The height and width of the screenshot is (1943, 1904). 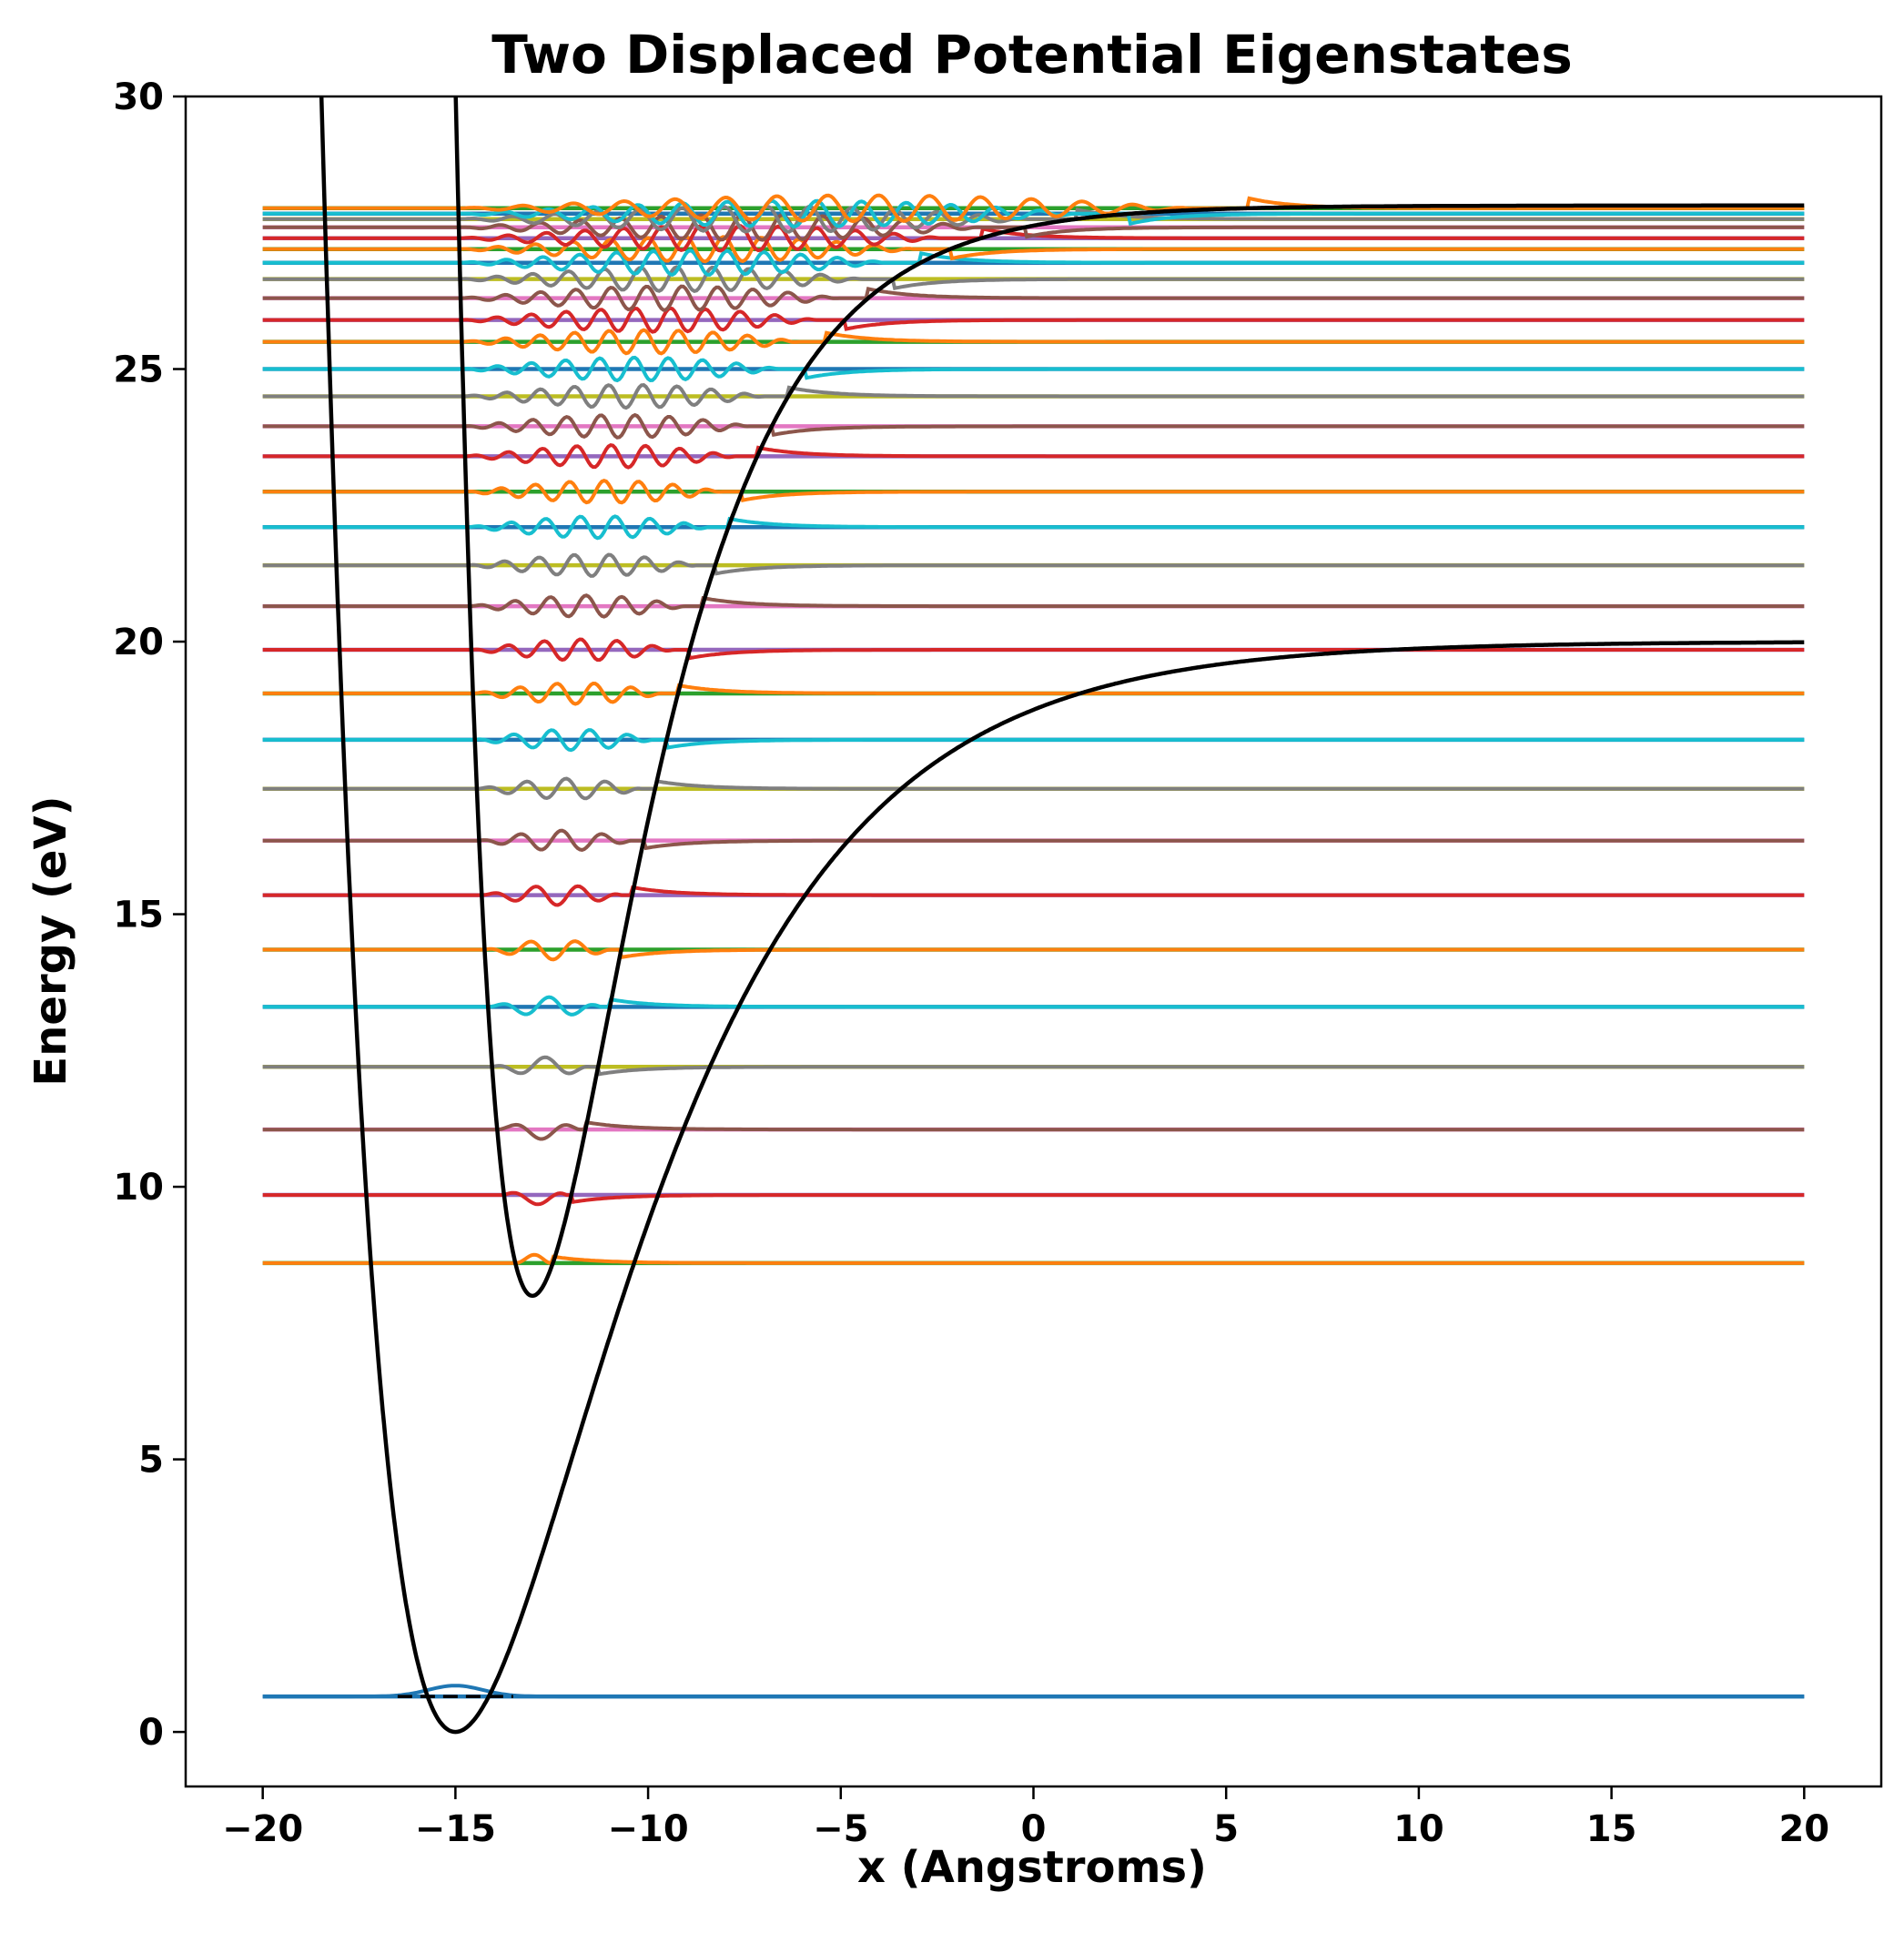 What do you see at coordinates (138, 1188) in the screenshot?
I see `y-tick-label: 10` at bounding box center [138, 1188].